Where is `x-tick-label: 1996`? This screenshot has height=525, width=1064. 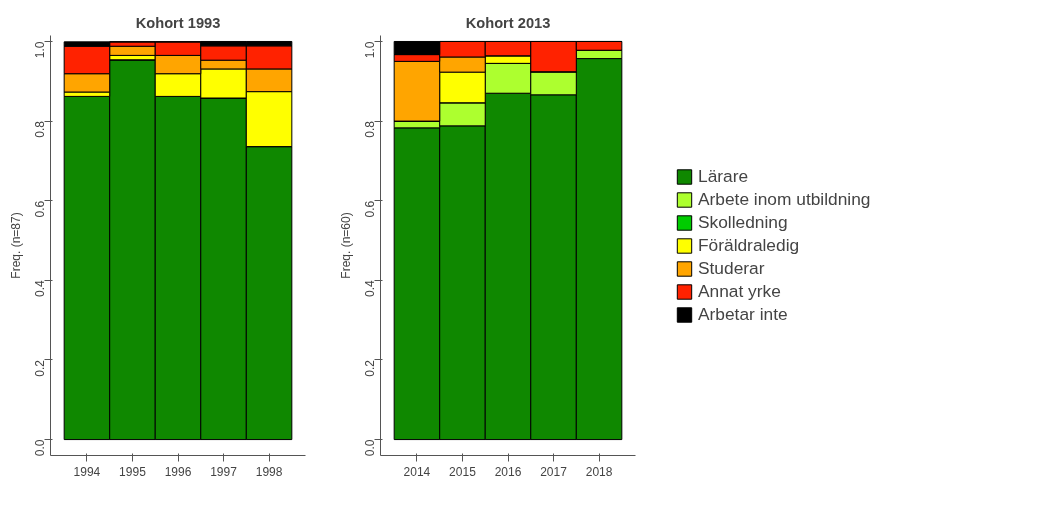 x-tick-label: 1996 is located at coordinates (178, 471).